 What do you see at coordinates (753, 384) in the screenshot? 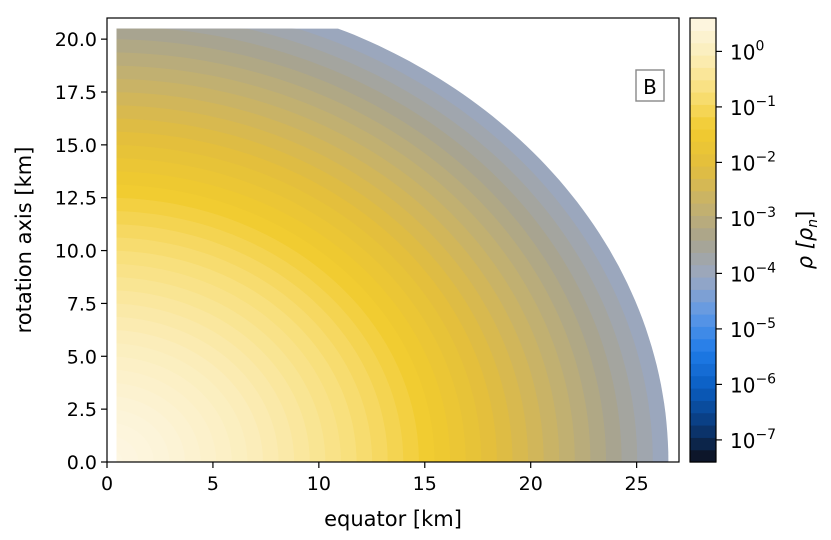
I see `colorbar-tick-label: 10⁻⁶` at bounding box center [753, 384].